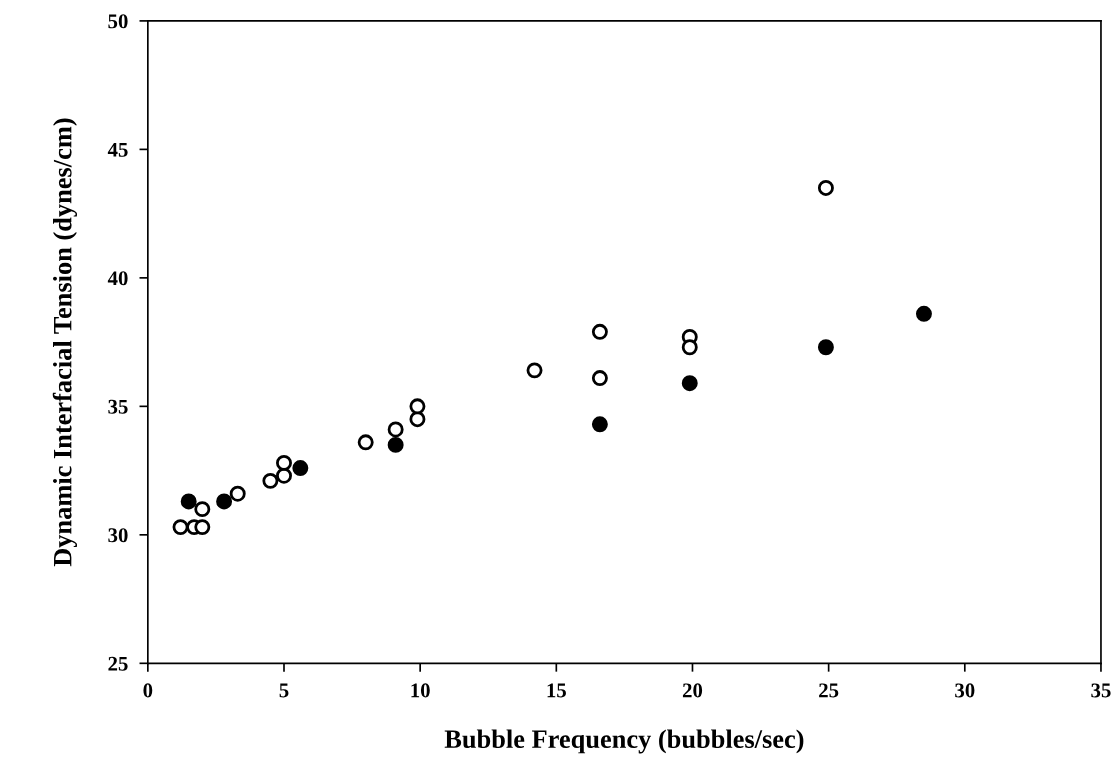  Describe the element at coordinates (420, 690) in the screenshot. I see `x-tick-label: 10` at that location.